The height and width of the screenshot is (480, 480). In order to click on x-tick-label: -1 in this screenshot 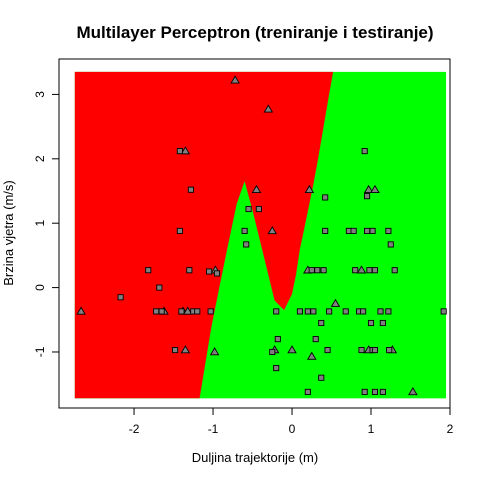, I will do `click(213, 429)`.